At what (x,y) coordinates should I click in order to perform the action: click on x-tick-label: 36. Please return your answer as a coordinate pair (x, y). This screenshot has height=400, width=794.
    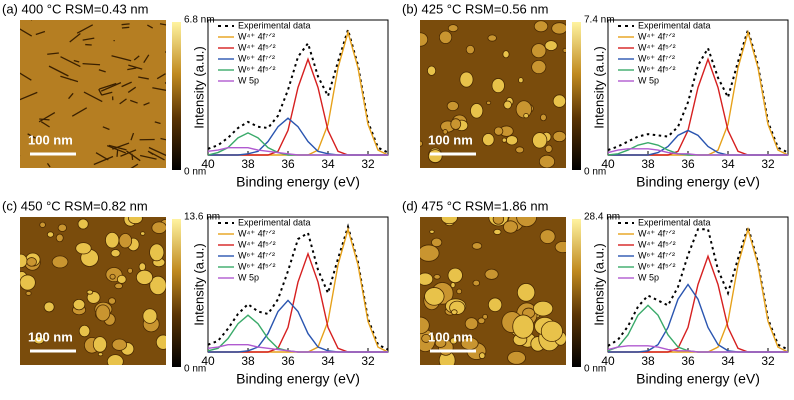
    Looking at the image, I should click on (688, 361).